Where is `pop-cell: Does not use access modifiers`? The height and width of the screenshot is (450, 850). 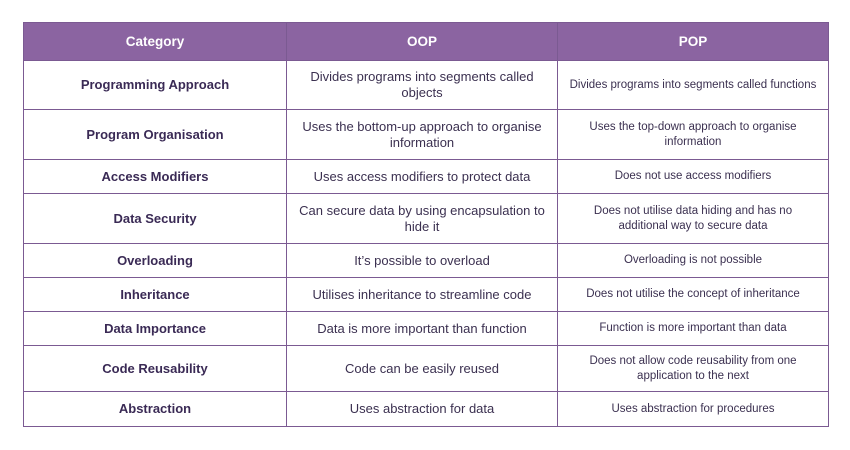 pop-cell: Does not use access modifiers is located at coordinates (693, 176).